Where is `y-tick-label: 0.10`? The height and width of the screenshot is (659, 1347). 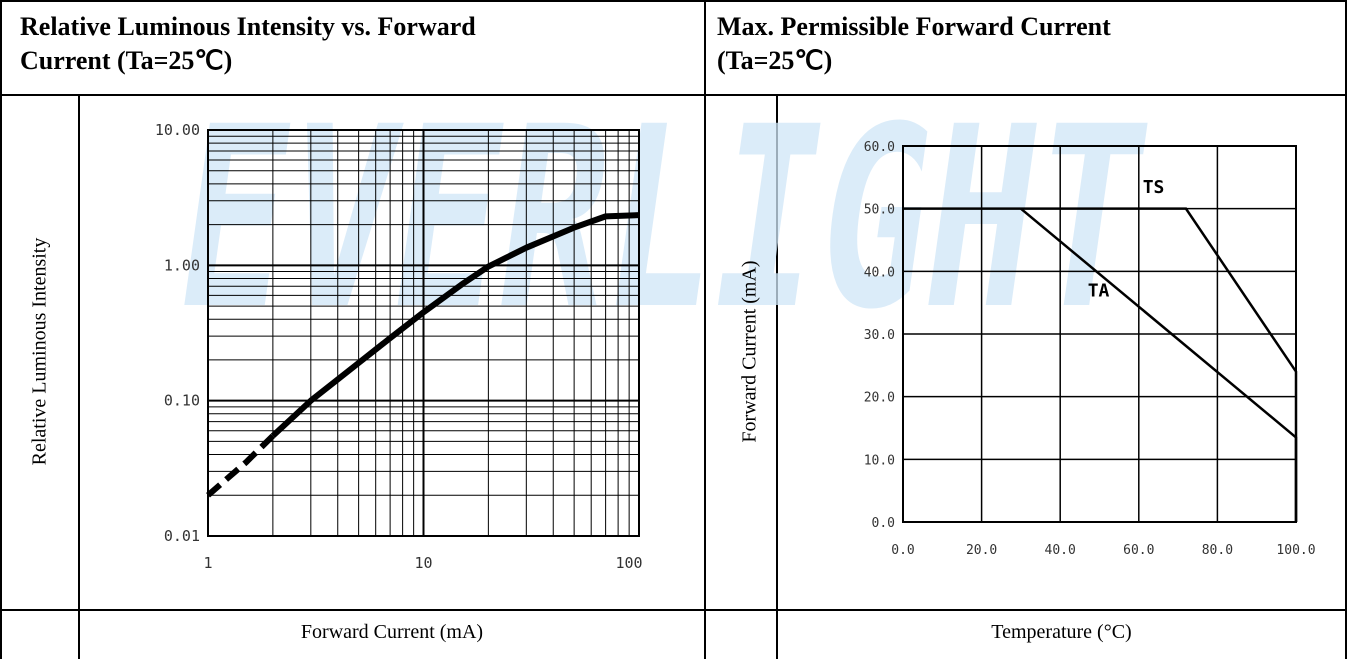
y-tick-label: 0.10 is located at coordinates (182, 401).